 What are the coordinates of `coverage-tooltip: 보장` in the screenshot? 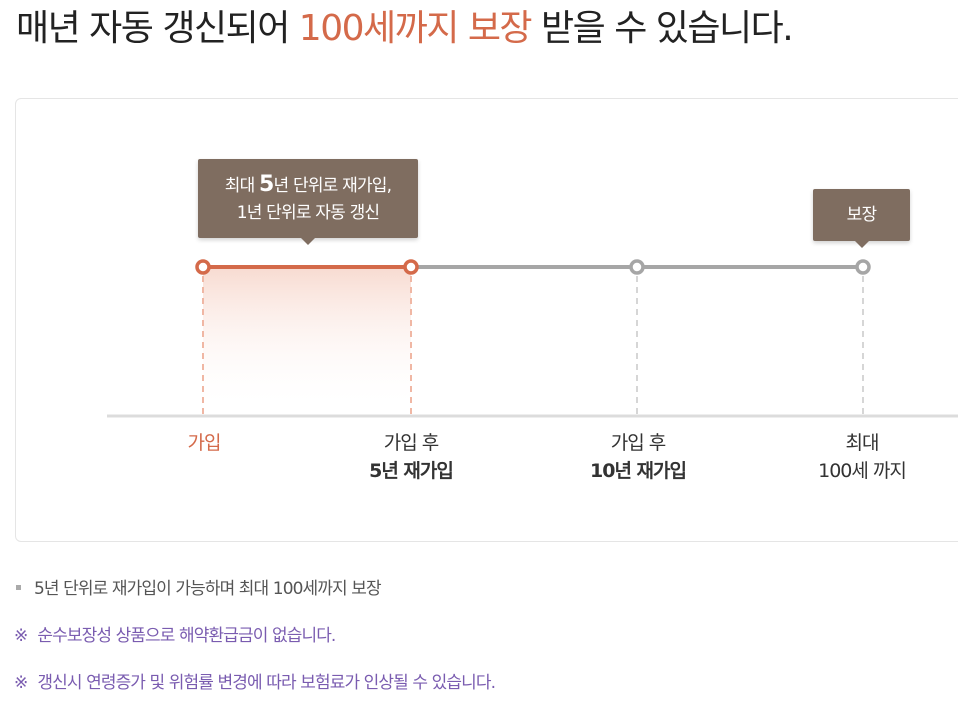 It's located at (861, 218).